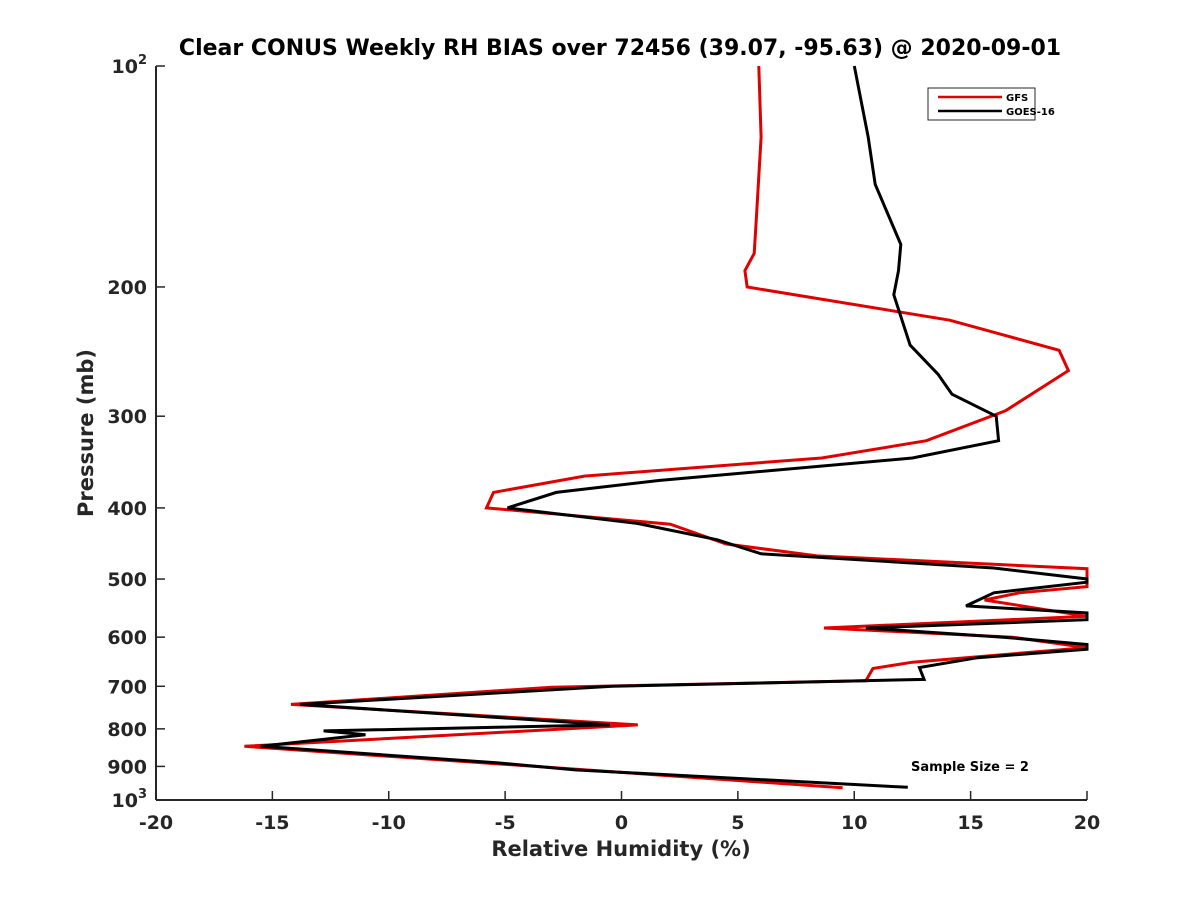 The height and width of the screenshot is (900, 1200). Describe the element at coordinates (1030, 112) in the screenshot. I see `legend-label-goes16: GOES-16` at that location.